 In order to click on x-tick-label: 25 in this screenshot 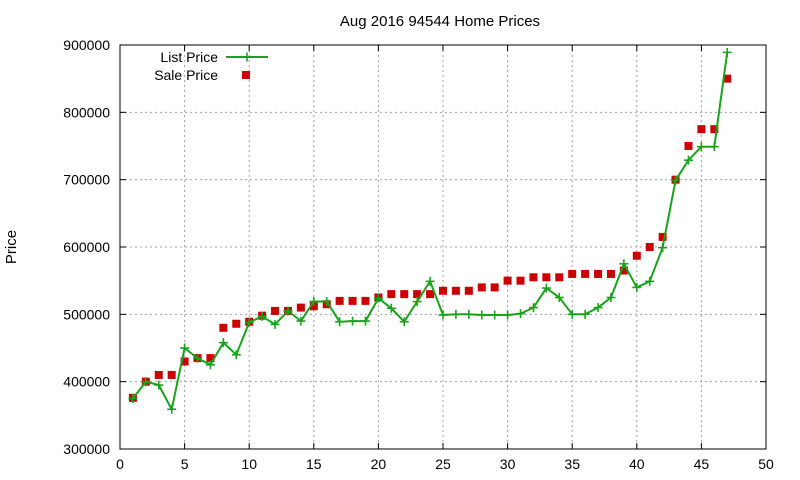, I will do `click(443, 464)`.